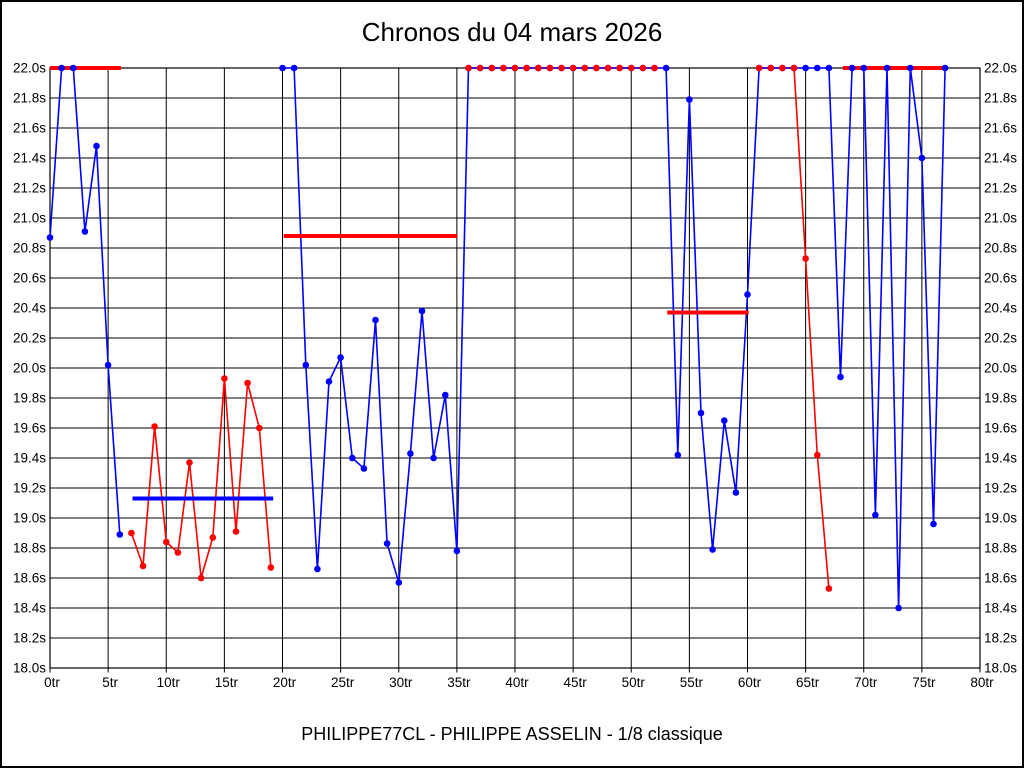 This screenshot has height=768, width=1024. I want to click on svg-text: 60tr, so click(750, 682).